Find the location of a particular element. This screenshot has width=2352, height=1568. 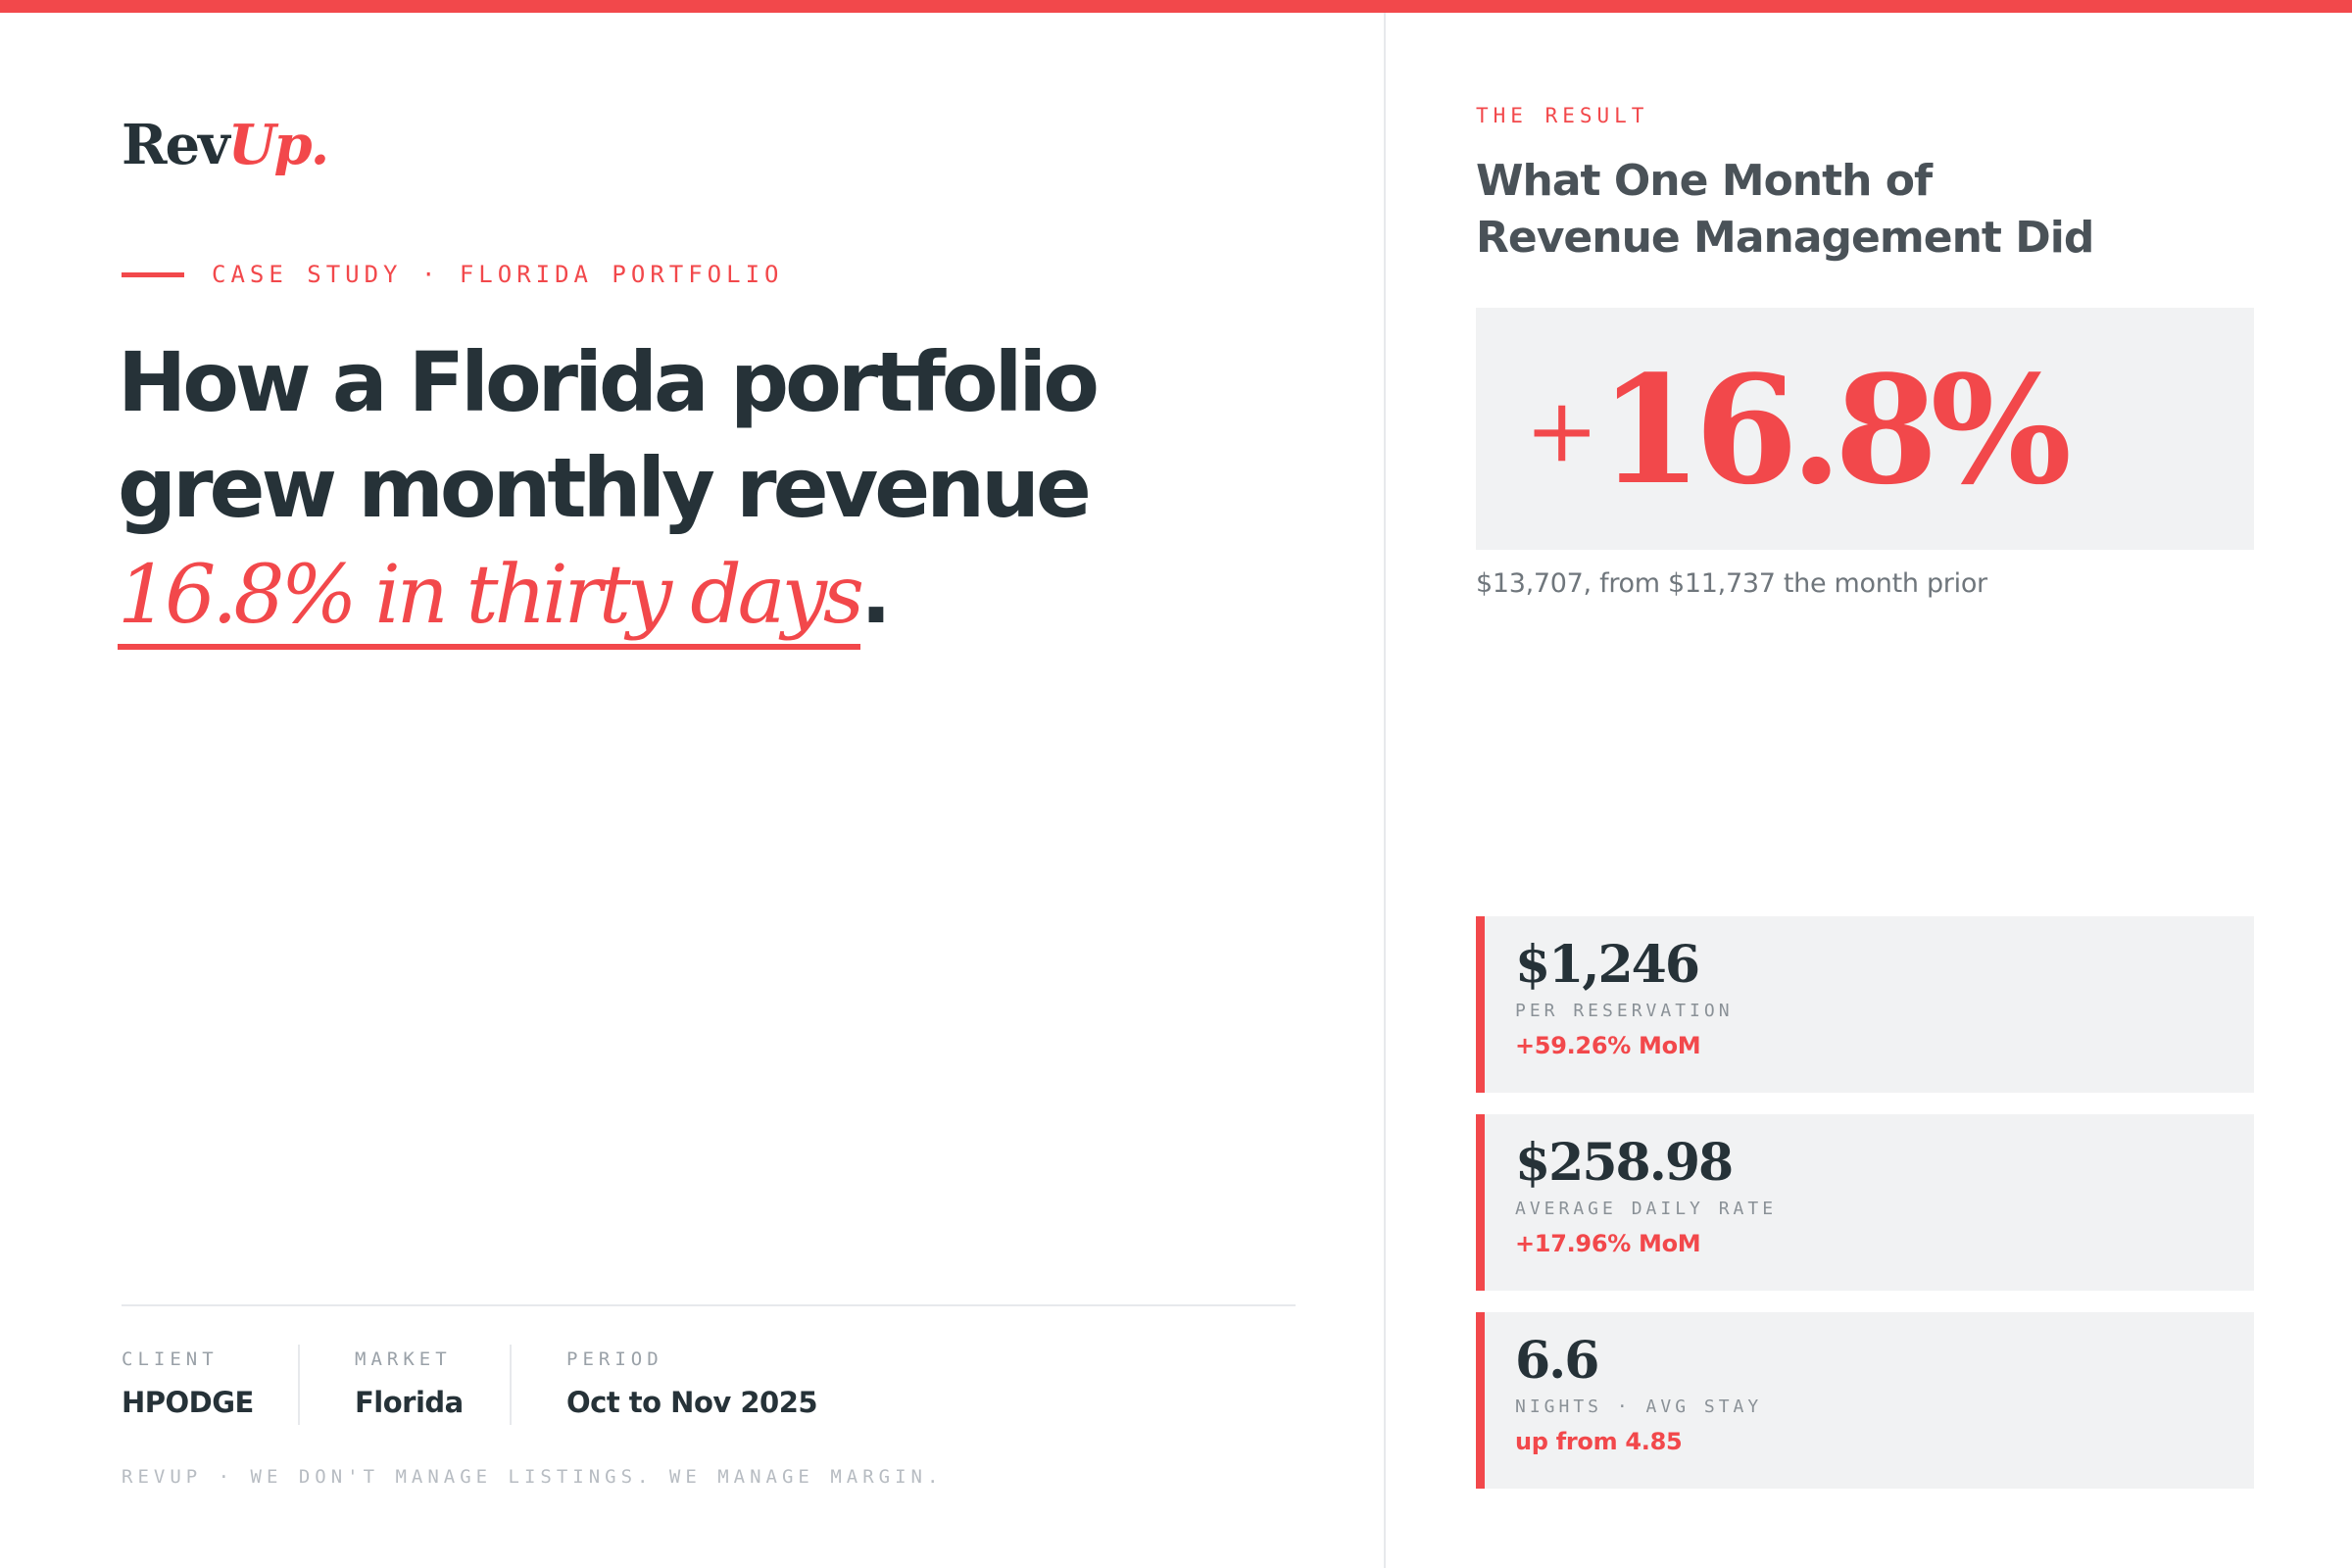

headline-metric-plus: + is located at coordinates (1562, 430).